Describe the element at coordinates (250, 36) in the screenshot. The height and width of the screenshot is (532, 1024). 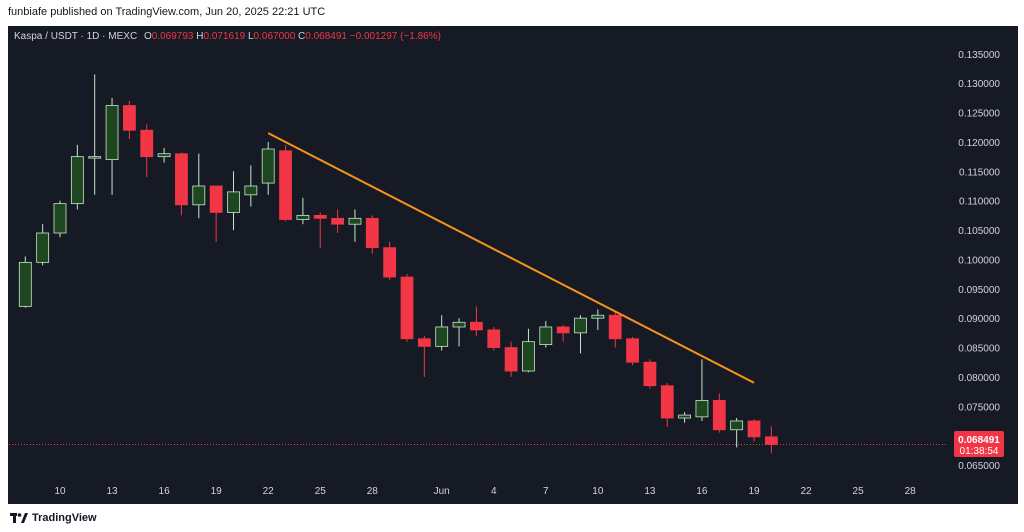
I see `legend-low-label: L` at that location.